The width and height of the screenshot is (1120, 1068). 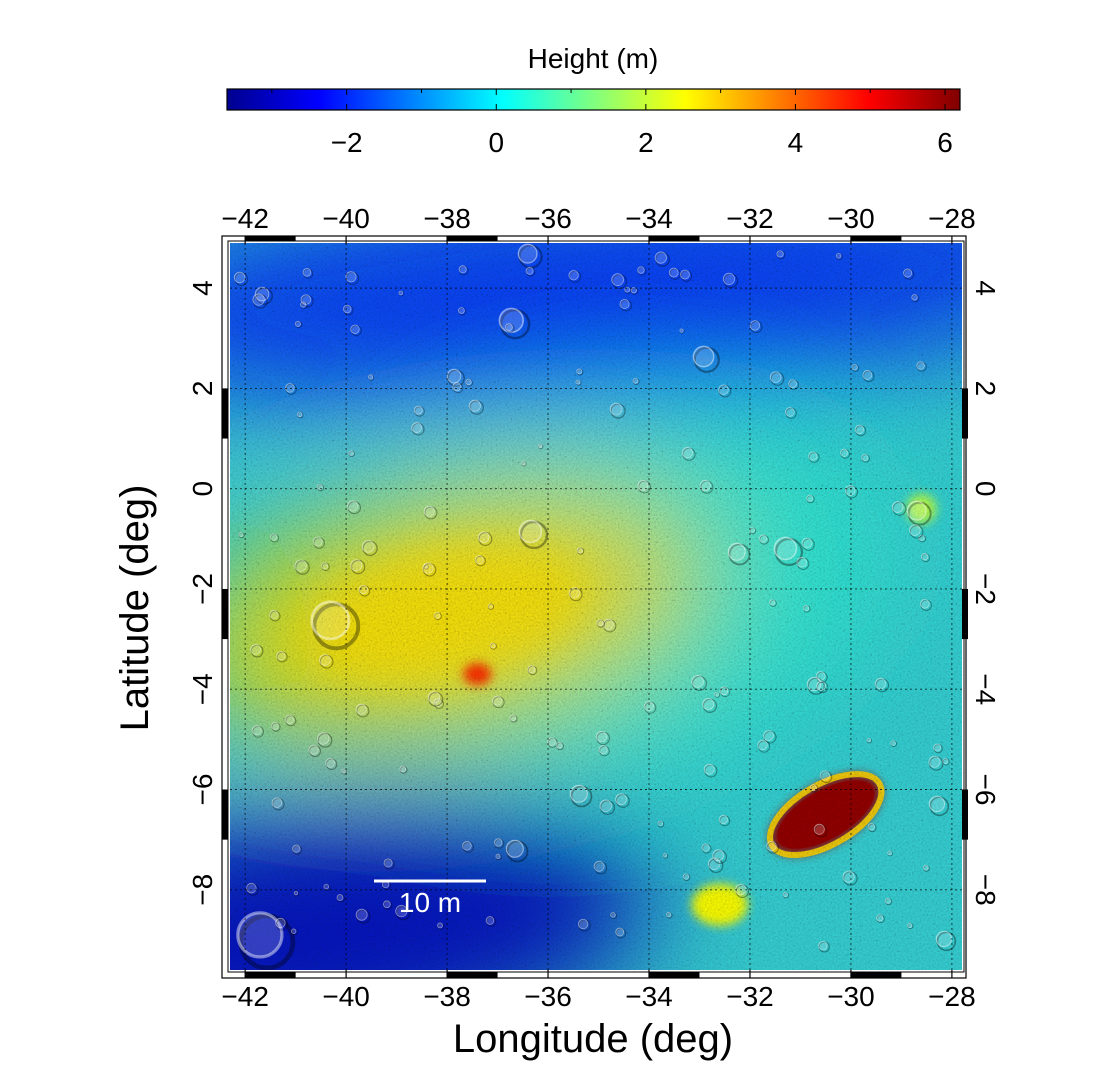 I want to click on x-axis-label: Longitude (deg), so click(x=593, y=1039).